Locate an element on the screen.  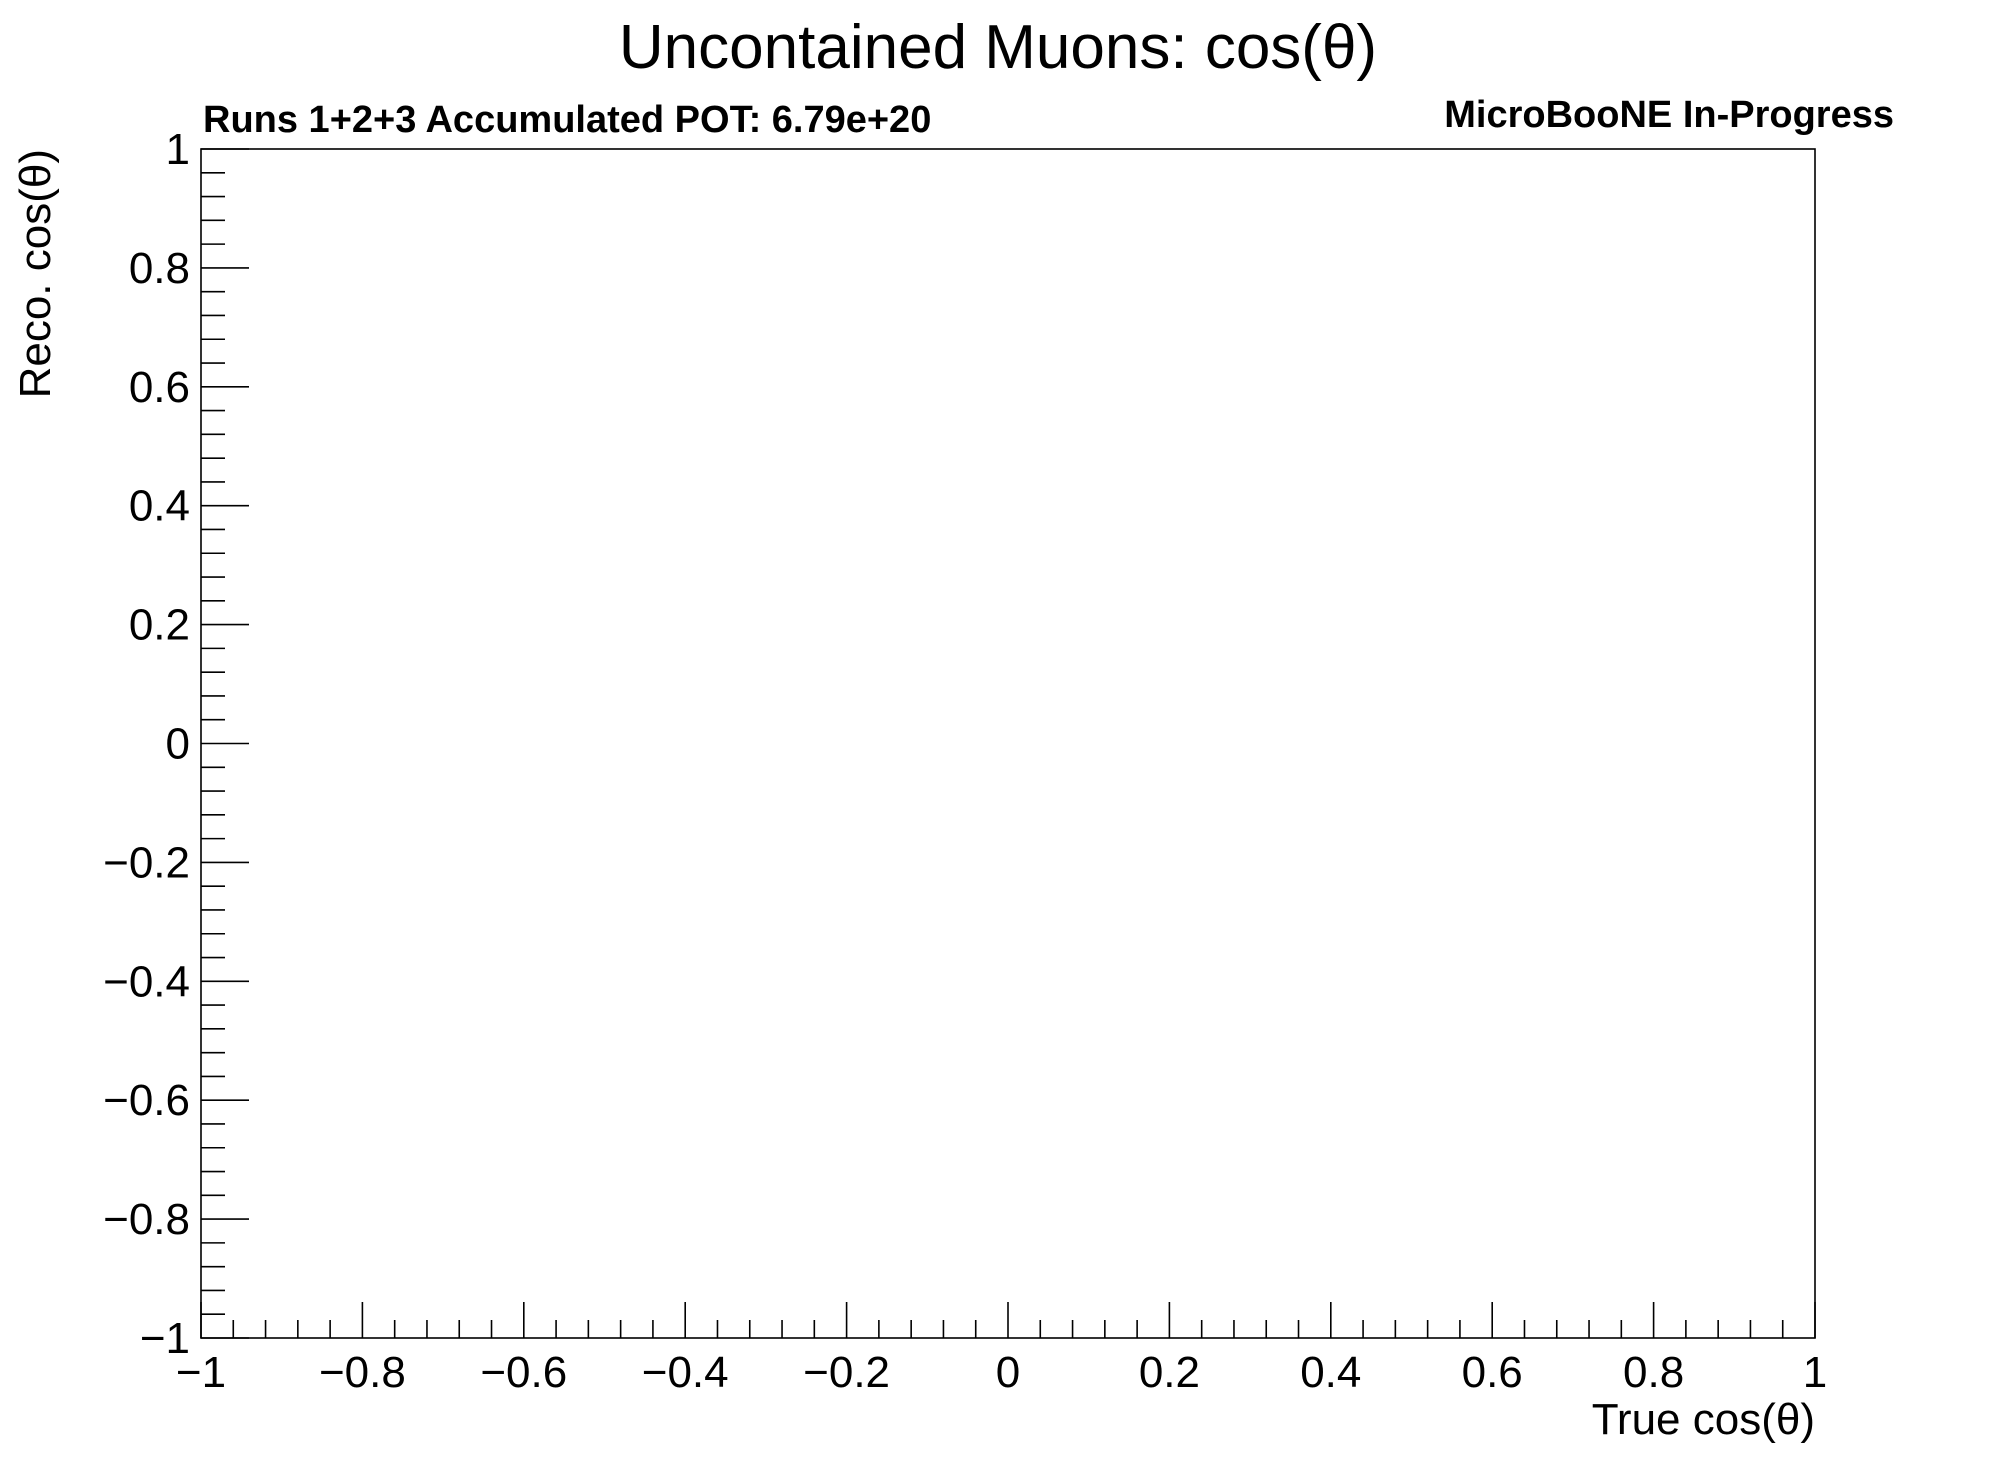
y-tick-label: −1 is located at coordinates (165, 1338).